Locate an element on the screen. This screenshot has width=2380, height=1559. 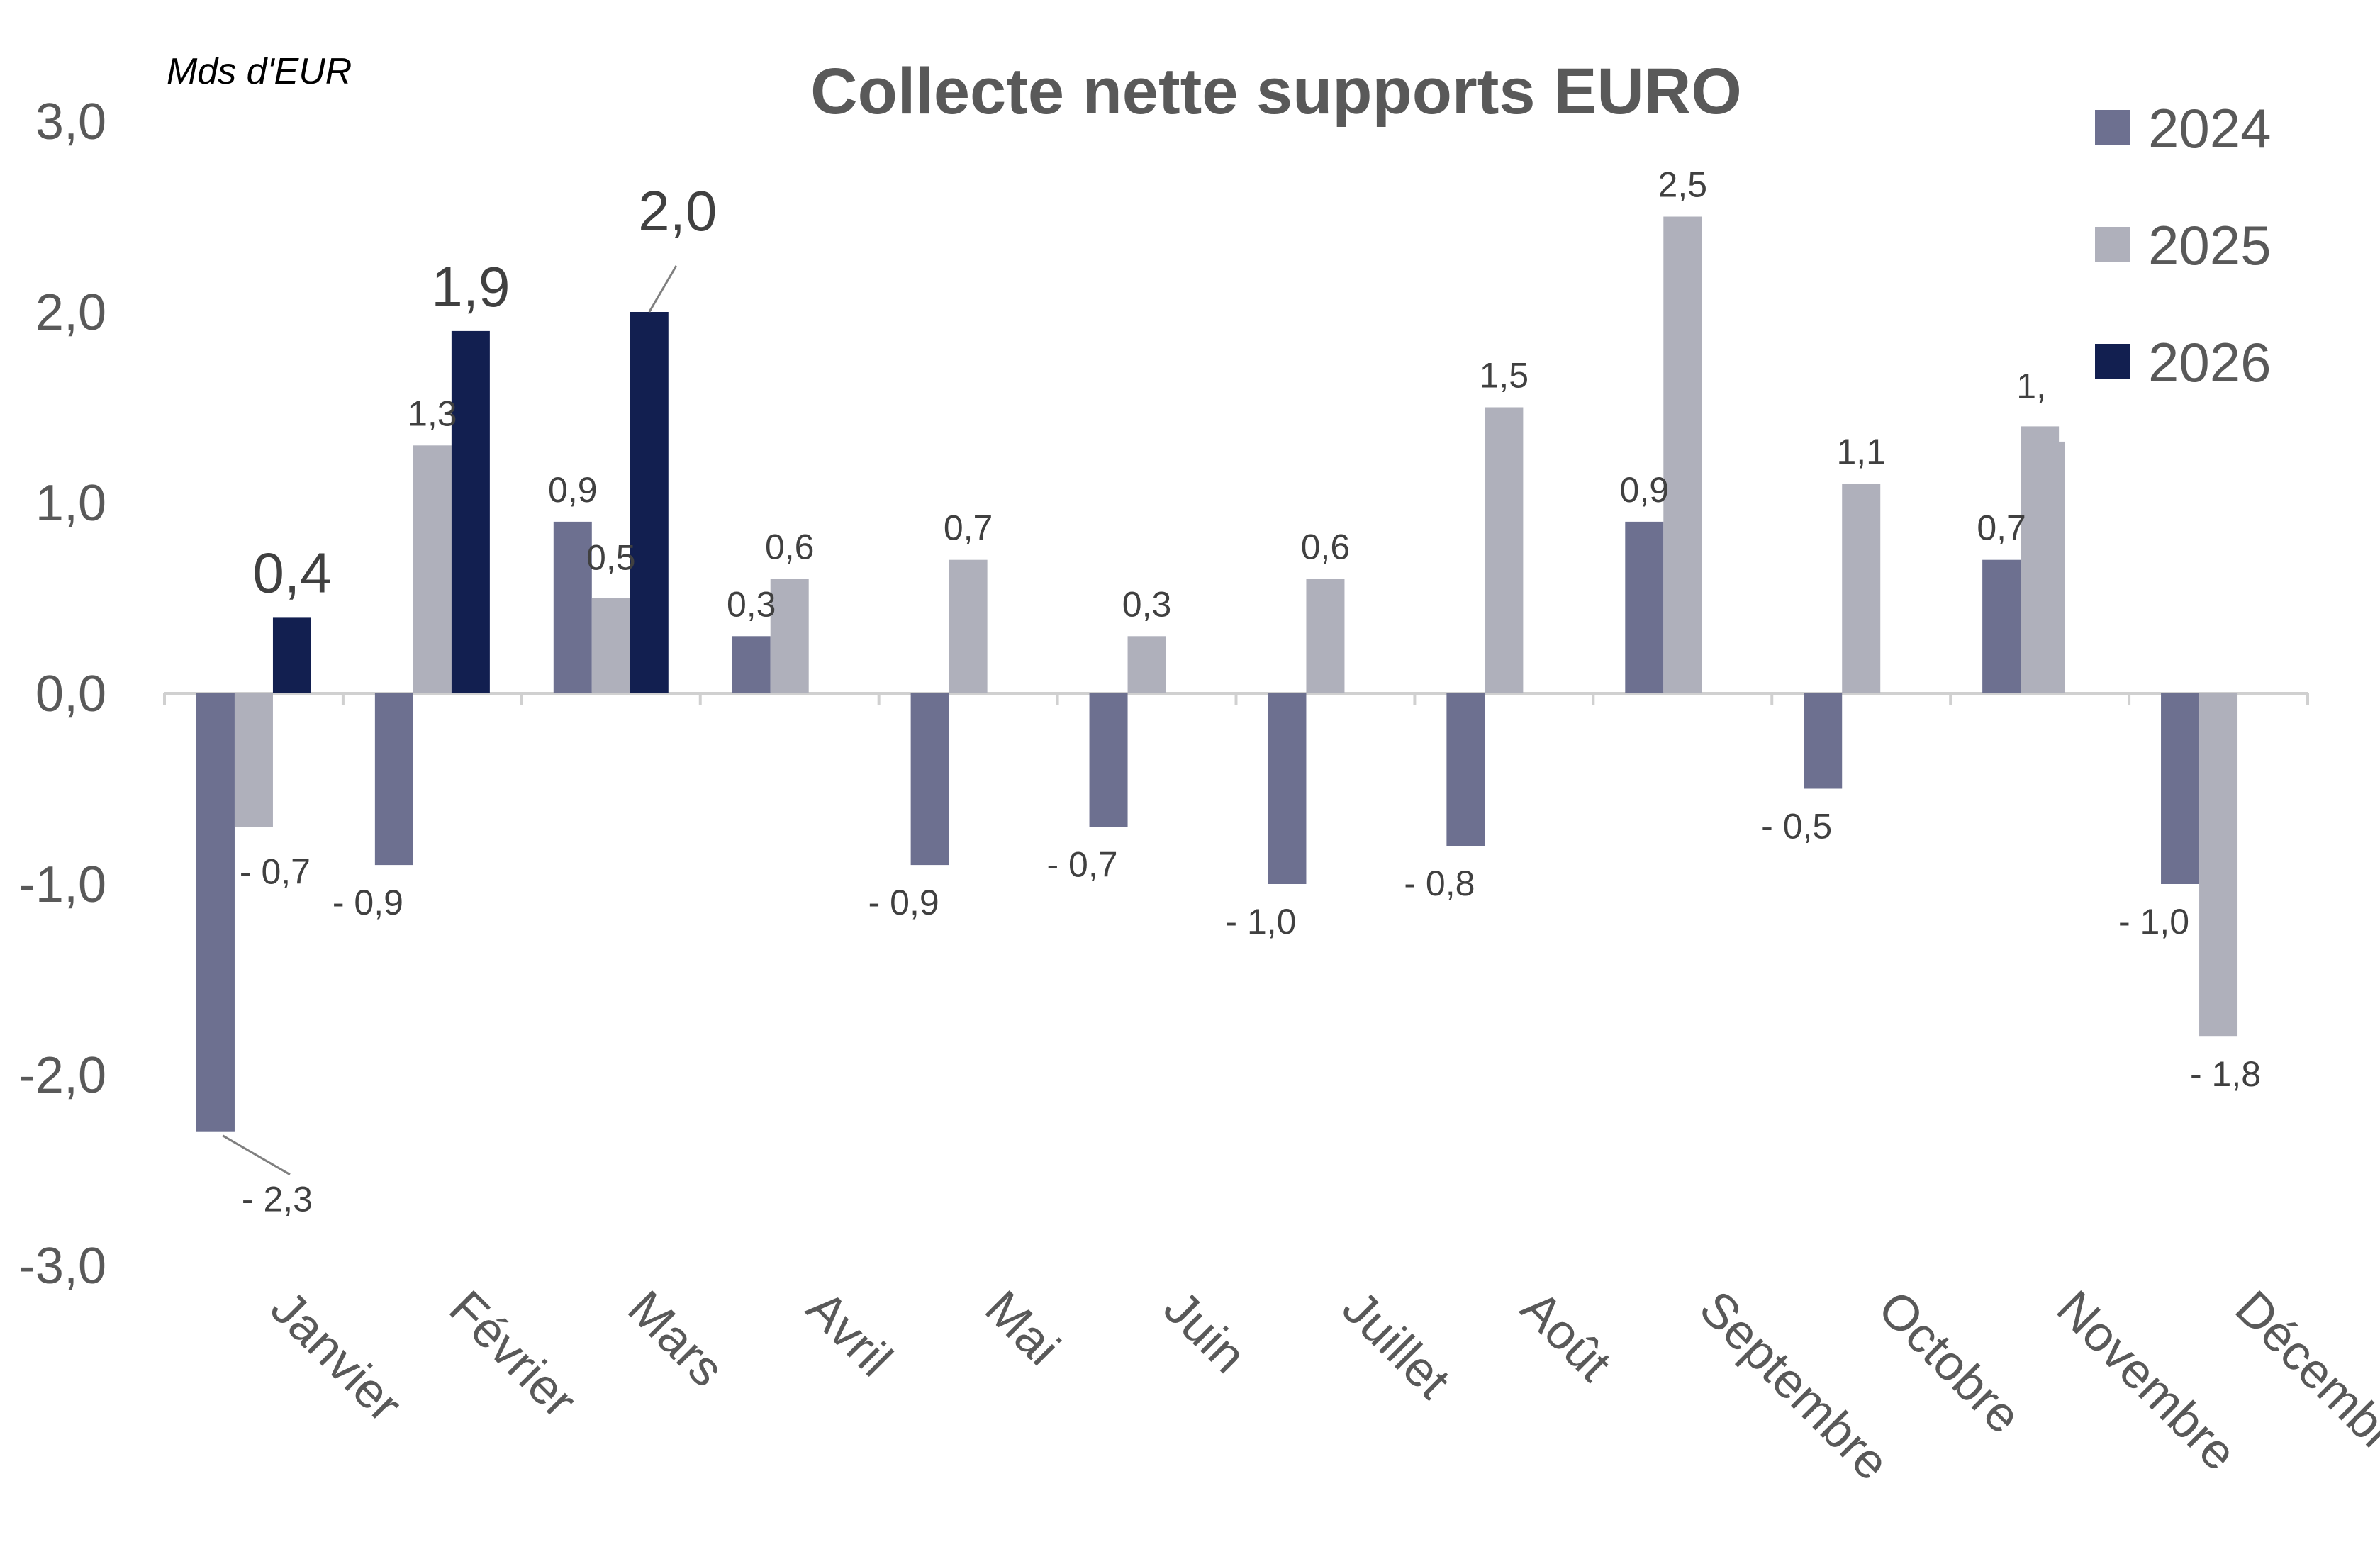
bar-2024-Novembre is located at coordinates (2001, 626).